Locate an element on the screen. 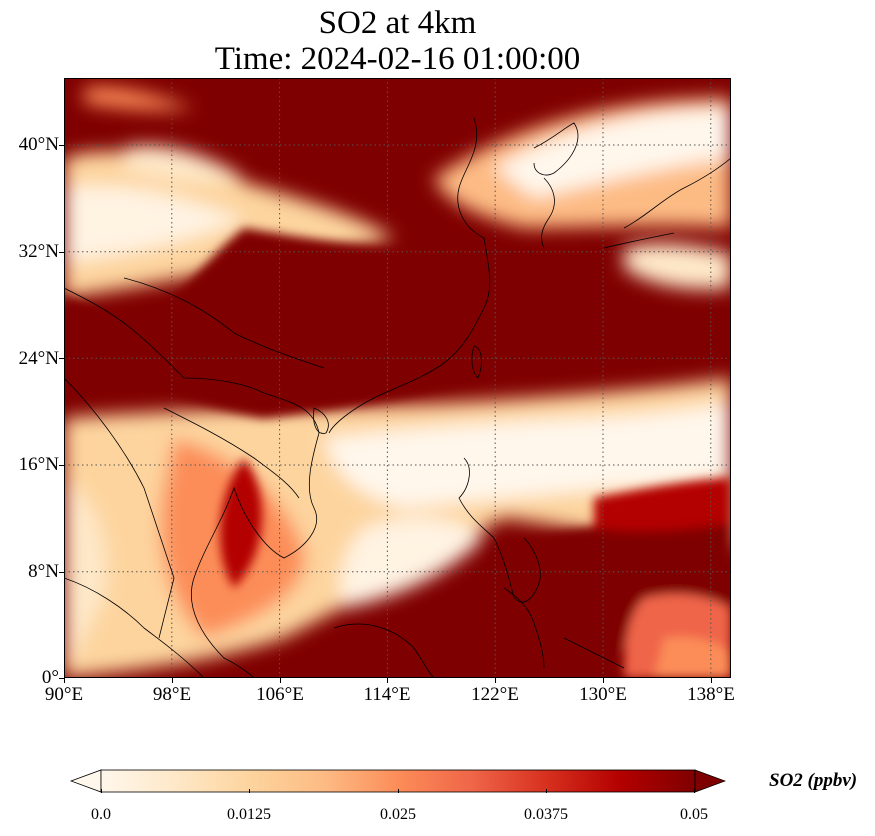 Image resolution: width=875 pixels, height=836 pixels. y-tick-label: 0° is located at coordinates (50, 677).